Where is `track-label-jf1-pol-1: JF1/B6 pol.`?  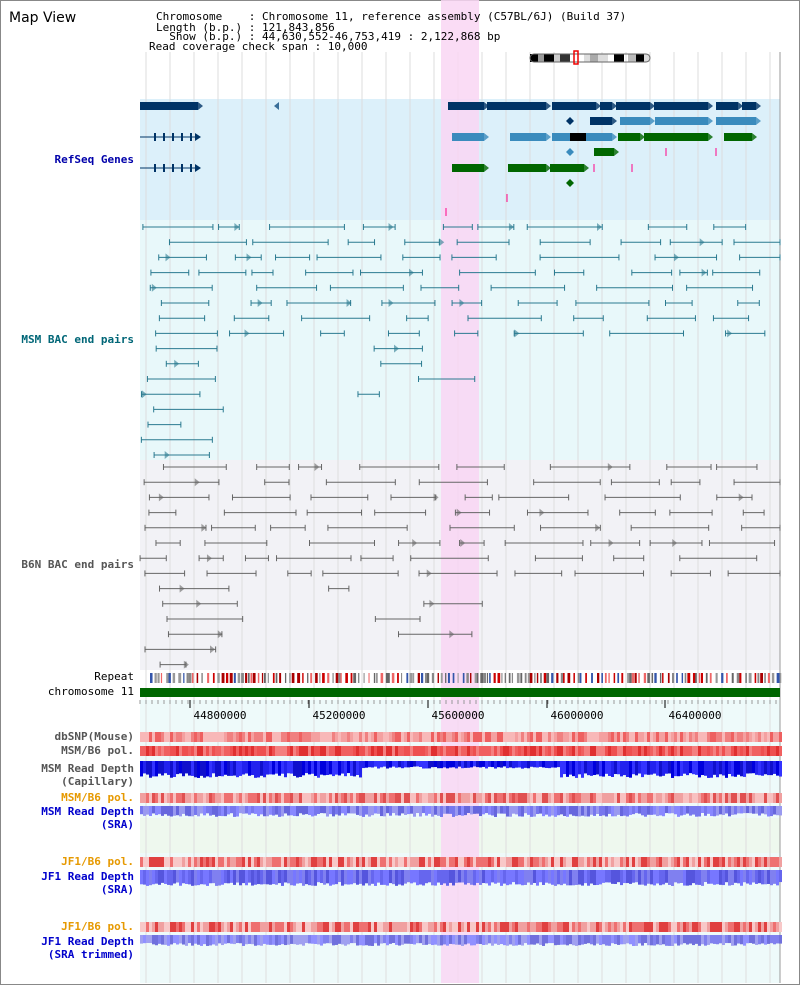
track-label-jf1-pol-1: JF1/B6 pol. is located at coordinates (97, 861).